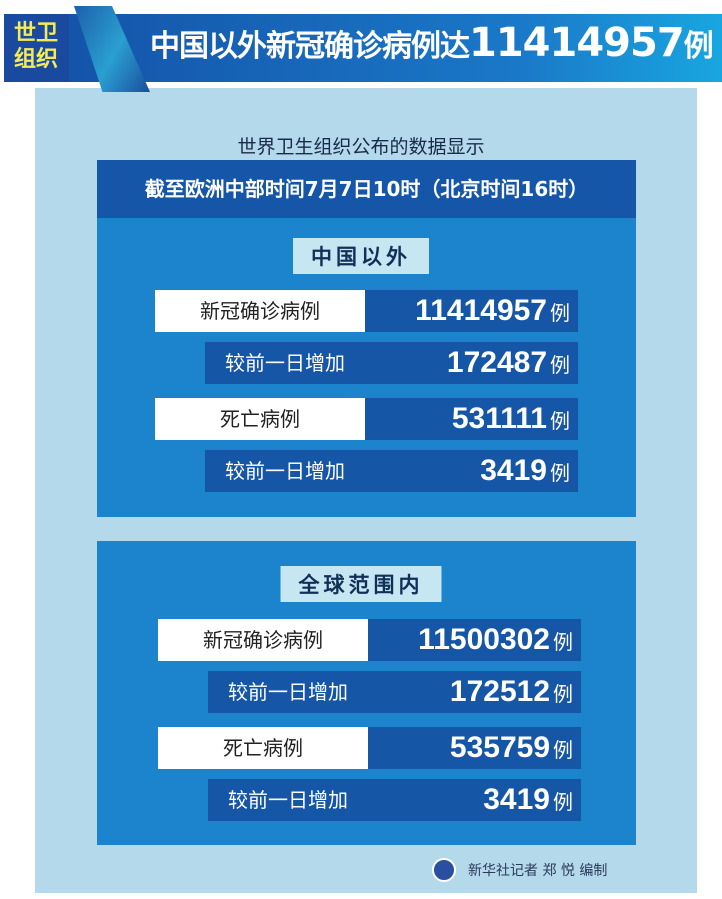 This screenshot has width=722, height=899. Describe the element at coordinates (499, 691) in the screenshot. I see `stat-number: 172512` at that location.